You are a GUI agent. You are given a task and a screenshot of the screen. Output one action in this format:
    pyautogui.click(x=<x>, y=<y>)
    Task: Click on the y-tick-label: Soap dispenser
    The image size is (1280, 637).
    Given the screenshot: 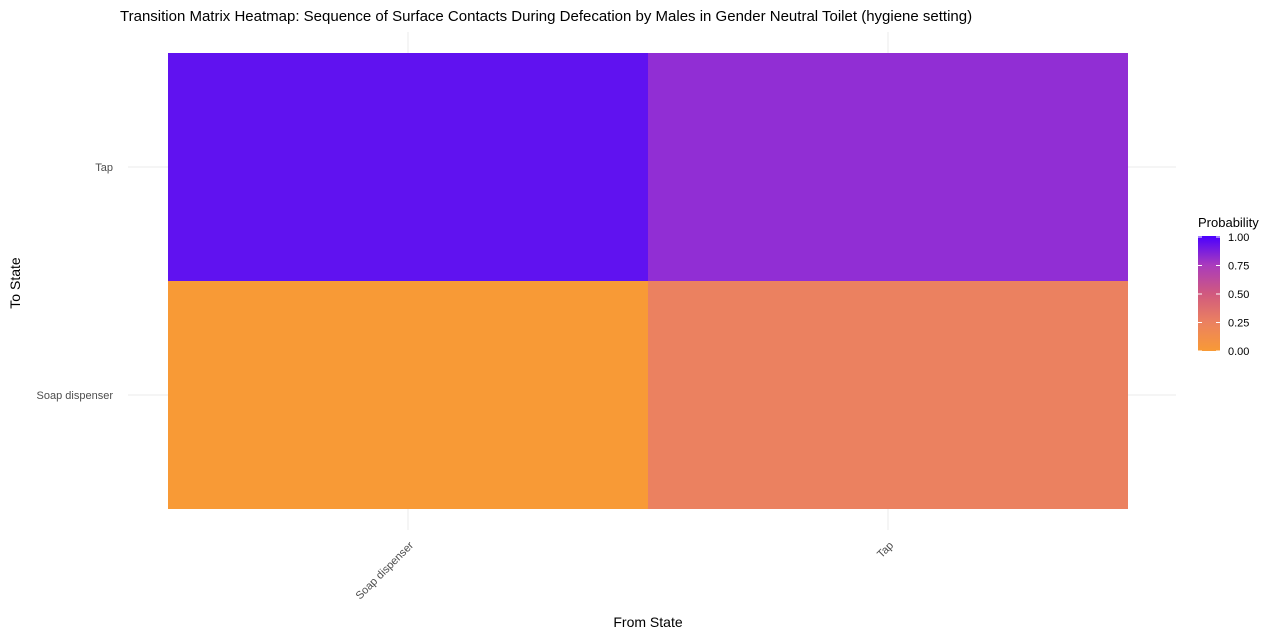 What is the action you would take?
    pyautogui.click(x=75, y=396)
    